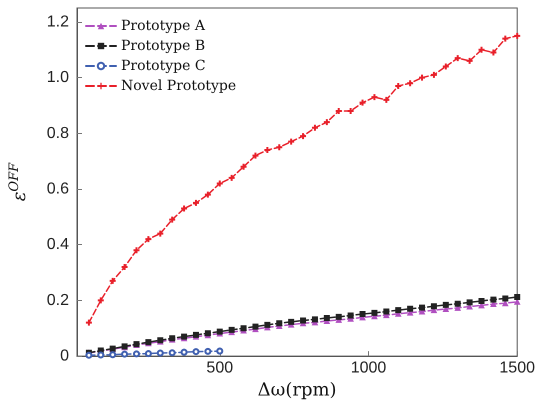  Describe the element at coordinates (163, 46) in the screenshot. I see `legend-label: Prototype B` at that location.